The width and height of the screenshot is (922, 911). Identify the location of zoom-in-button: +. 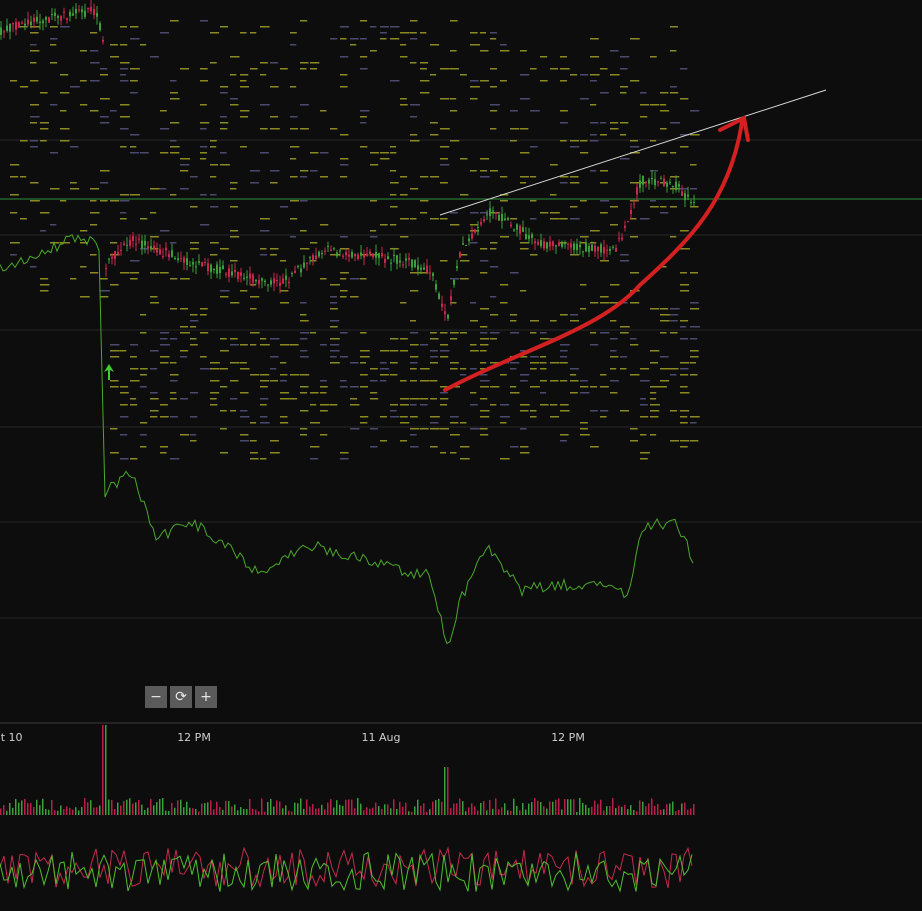
(206, 697).